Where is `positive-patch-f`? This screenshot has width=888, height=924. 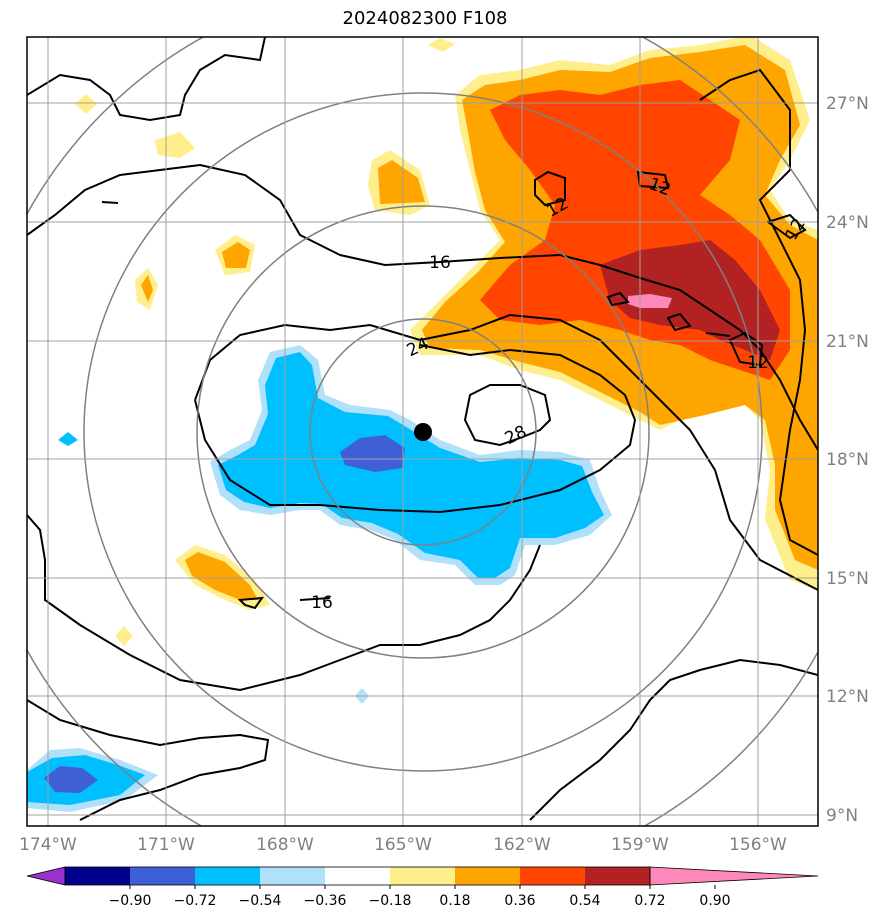 positive-patch-f is located at coordinates (441, 45).